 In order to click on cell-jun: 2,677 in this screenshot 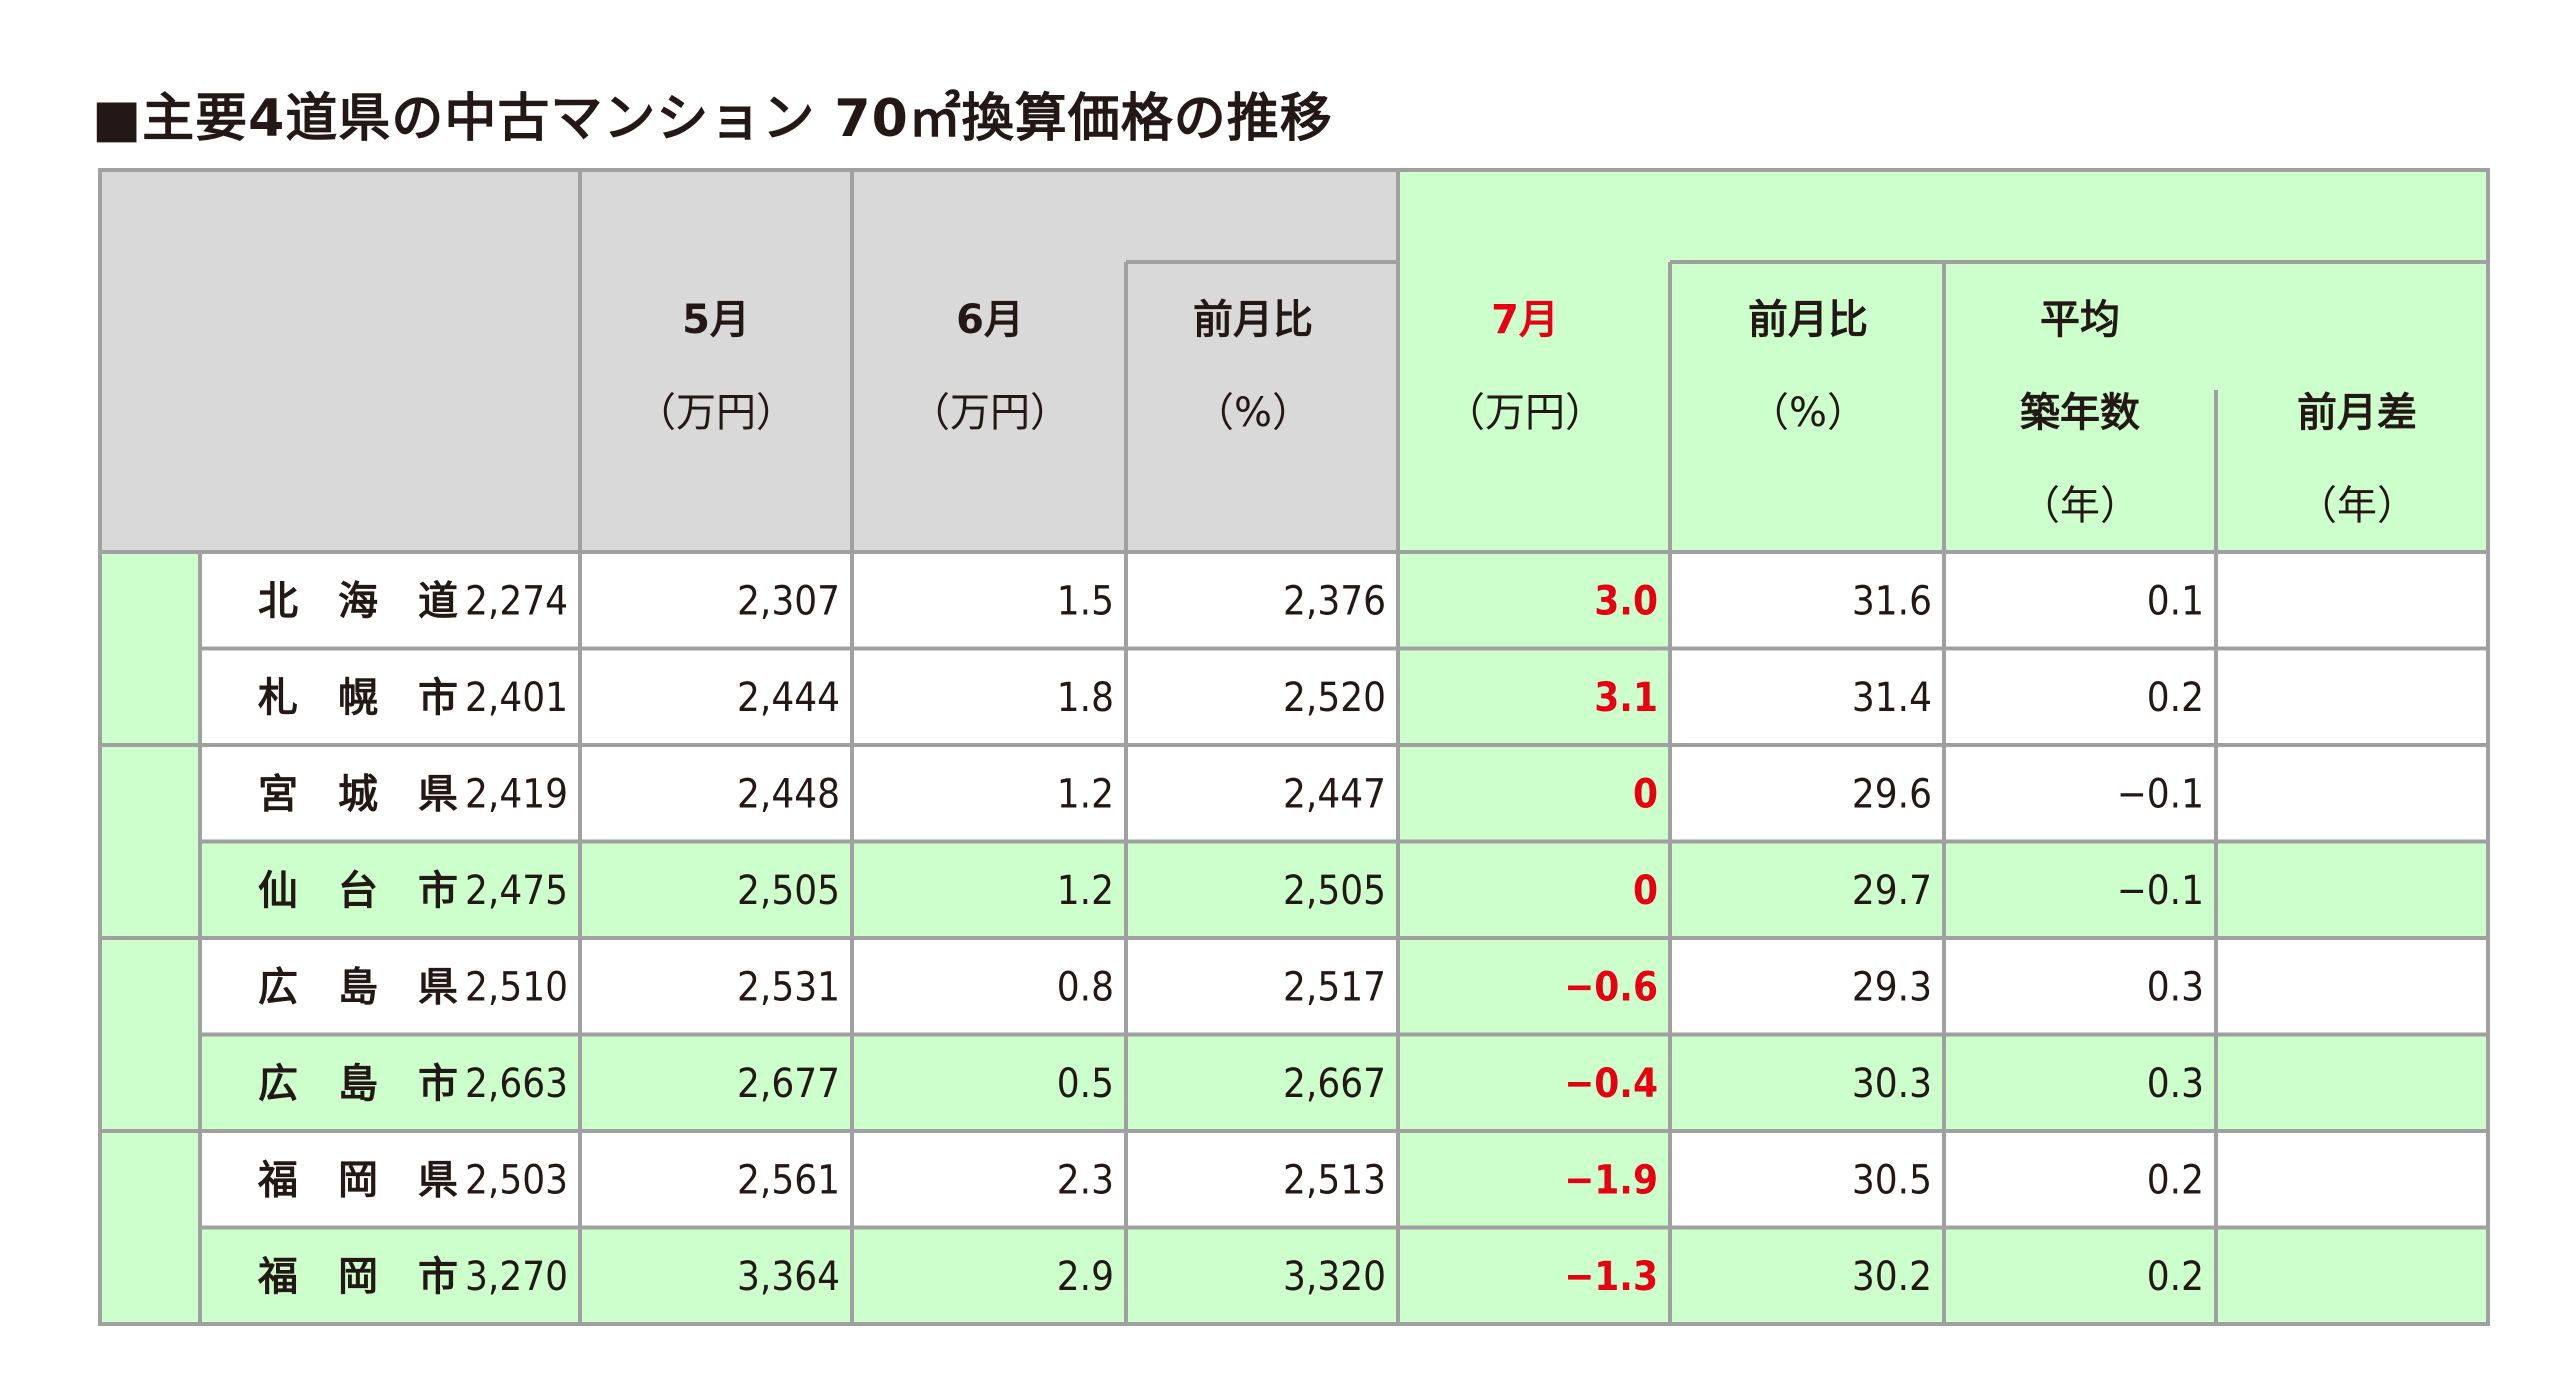, I will do `click(788, 1084)`.